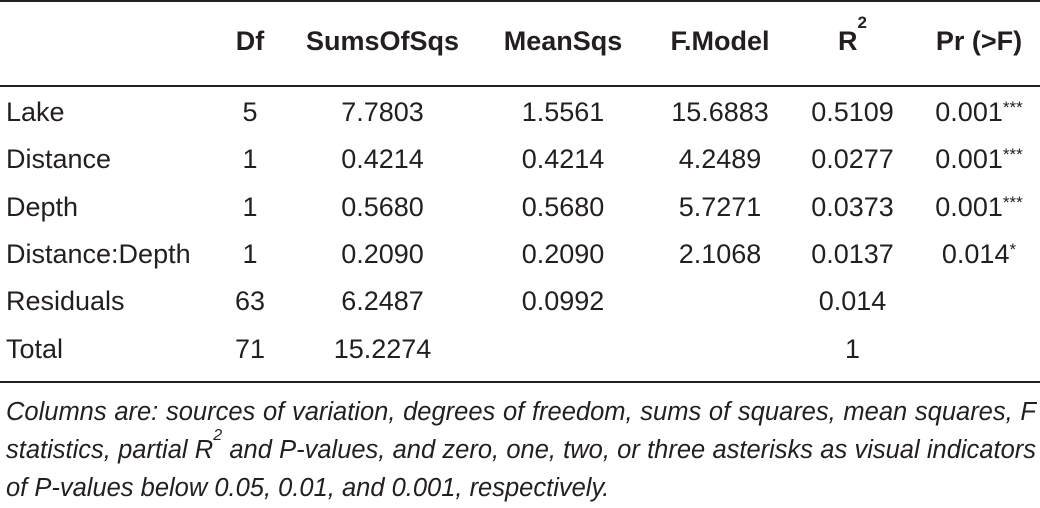  What do you see at coordinates (59, 159) in the screenshot?
I see `cell-source: Distance` at bounding box center [59, 159].